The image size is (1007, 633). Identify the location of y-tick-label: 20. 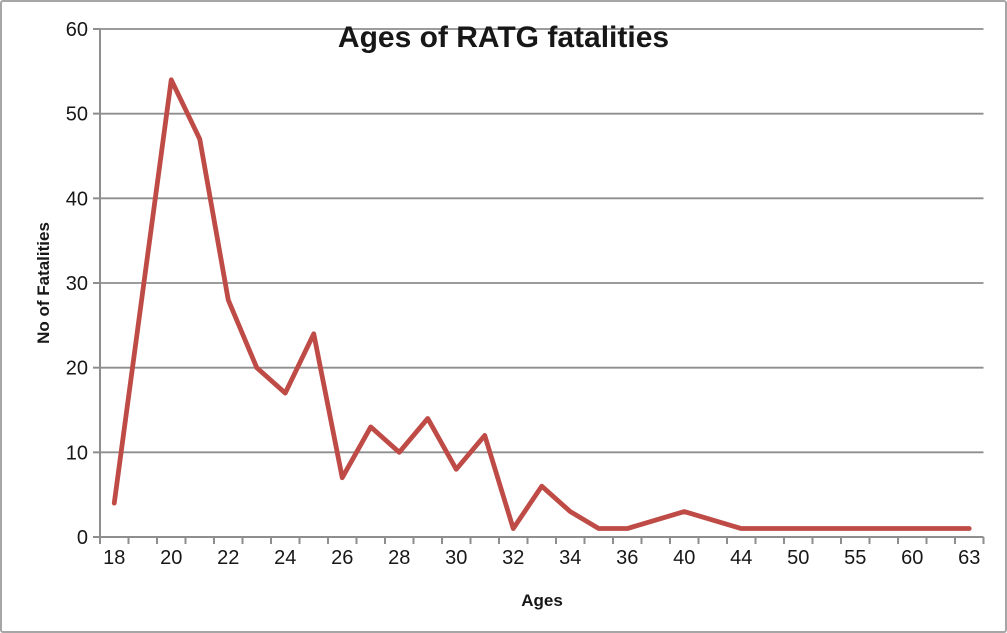
(77, 369).